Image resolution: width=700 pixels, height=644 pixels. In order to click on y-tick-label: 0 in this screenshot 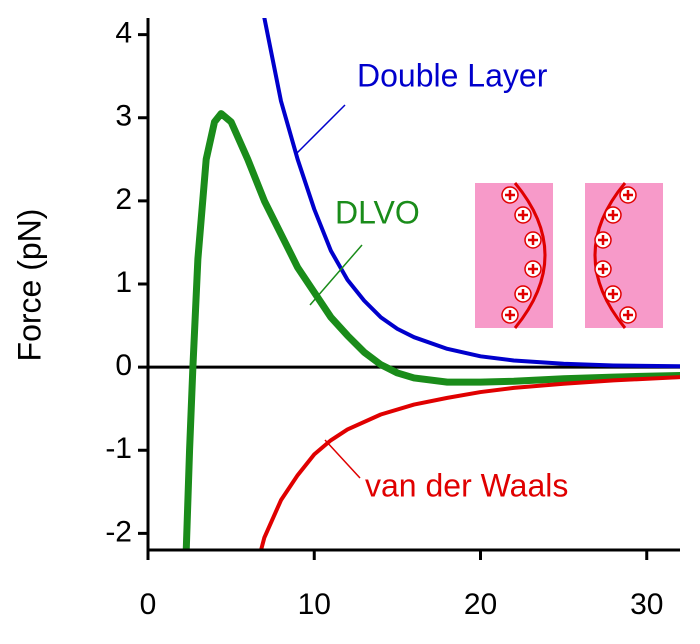, I will do `click(123, 365)`.